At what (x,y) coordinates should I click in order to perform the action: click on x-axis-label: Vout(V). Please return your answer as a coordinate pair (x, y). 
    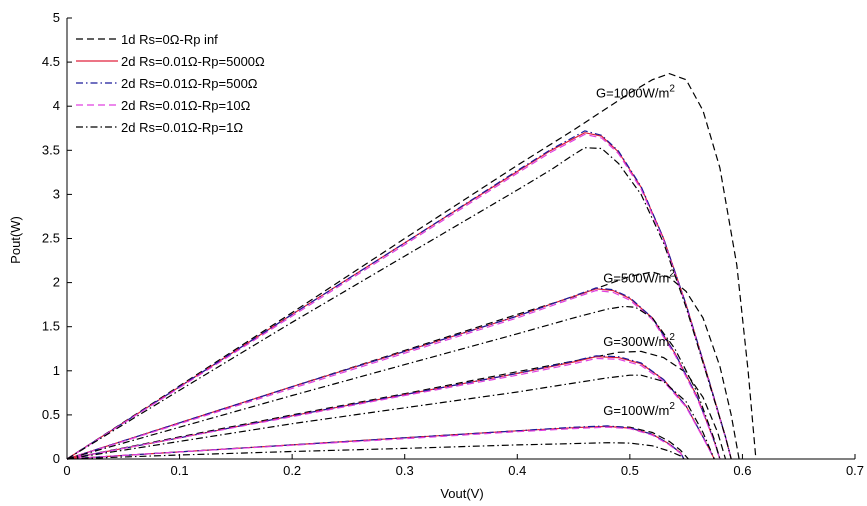
    Looking at the image, I should click on (461, 493).